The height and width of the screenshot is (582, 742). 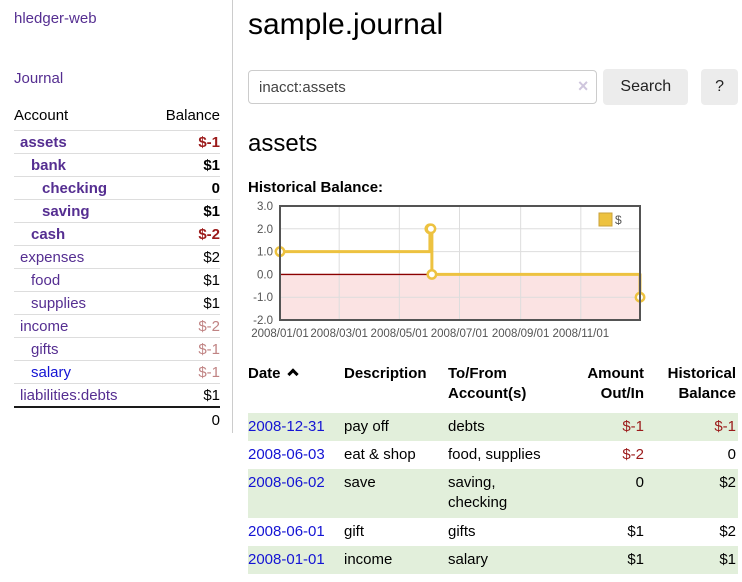 What do you see at coordinates (44, 326) in the screenshot?
I see `account-link: income` at bounding box center [44, 326].